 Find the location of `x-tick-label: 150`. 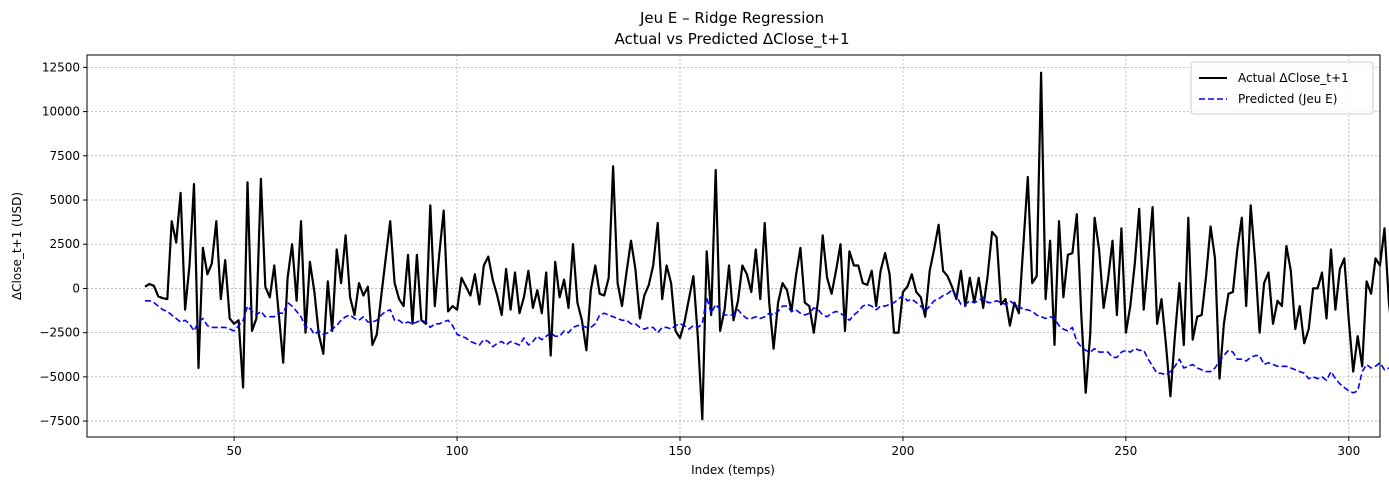

x-tick-label: 150 is located at coordinates (680, 451).